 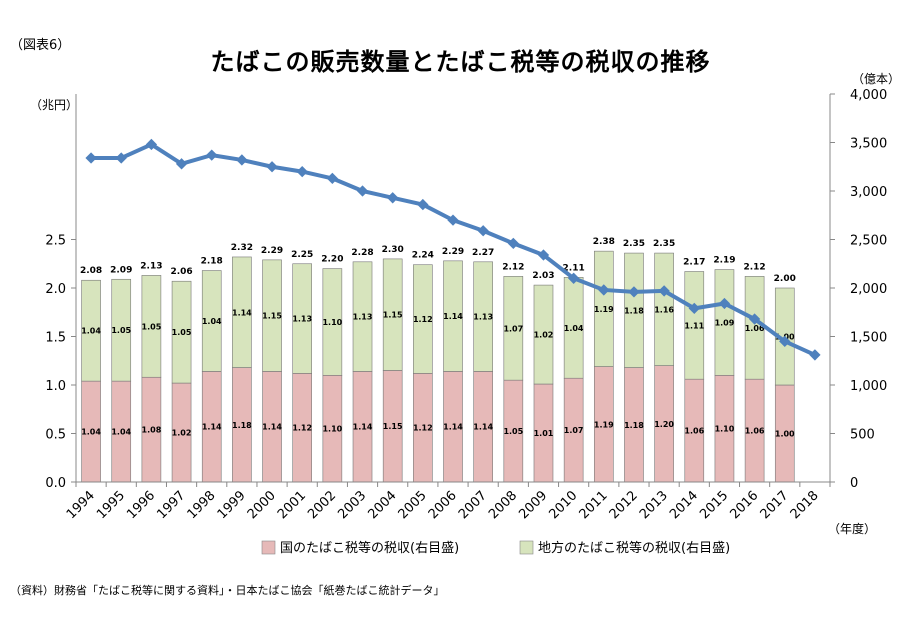 I want to click on data-label-total: 2.20, so click(x=332, y=260).